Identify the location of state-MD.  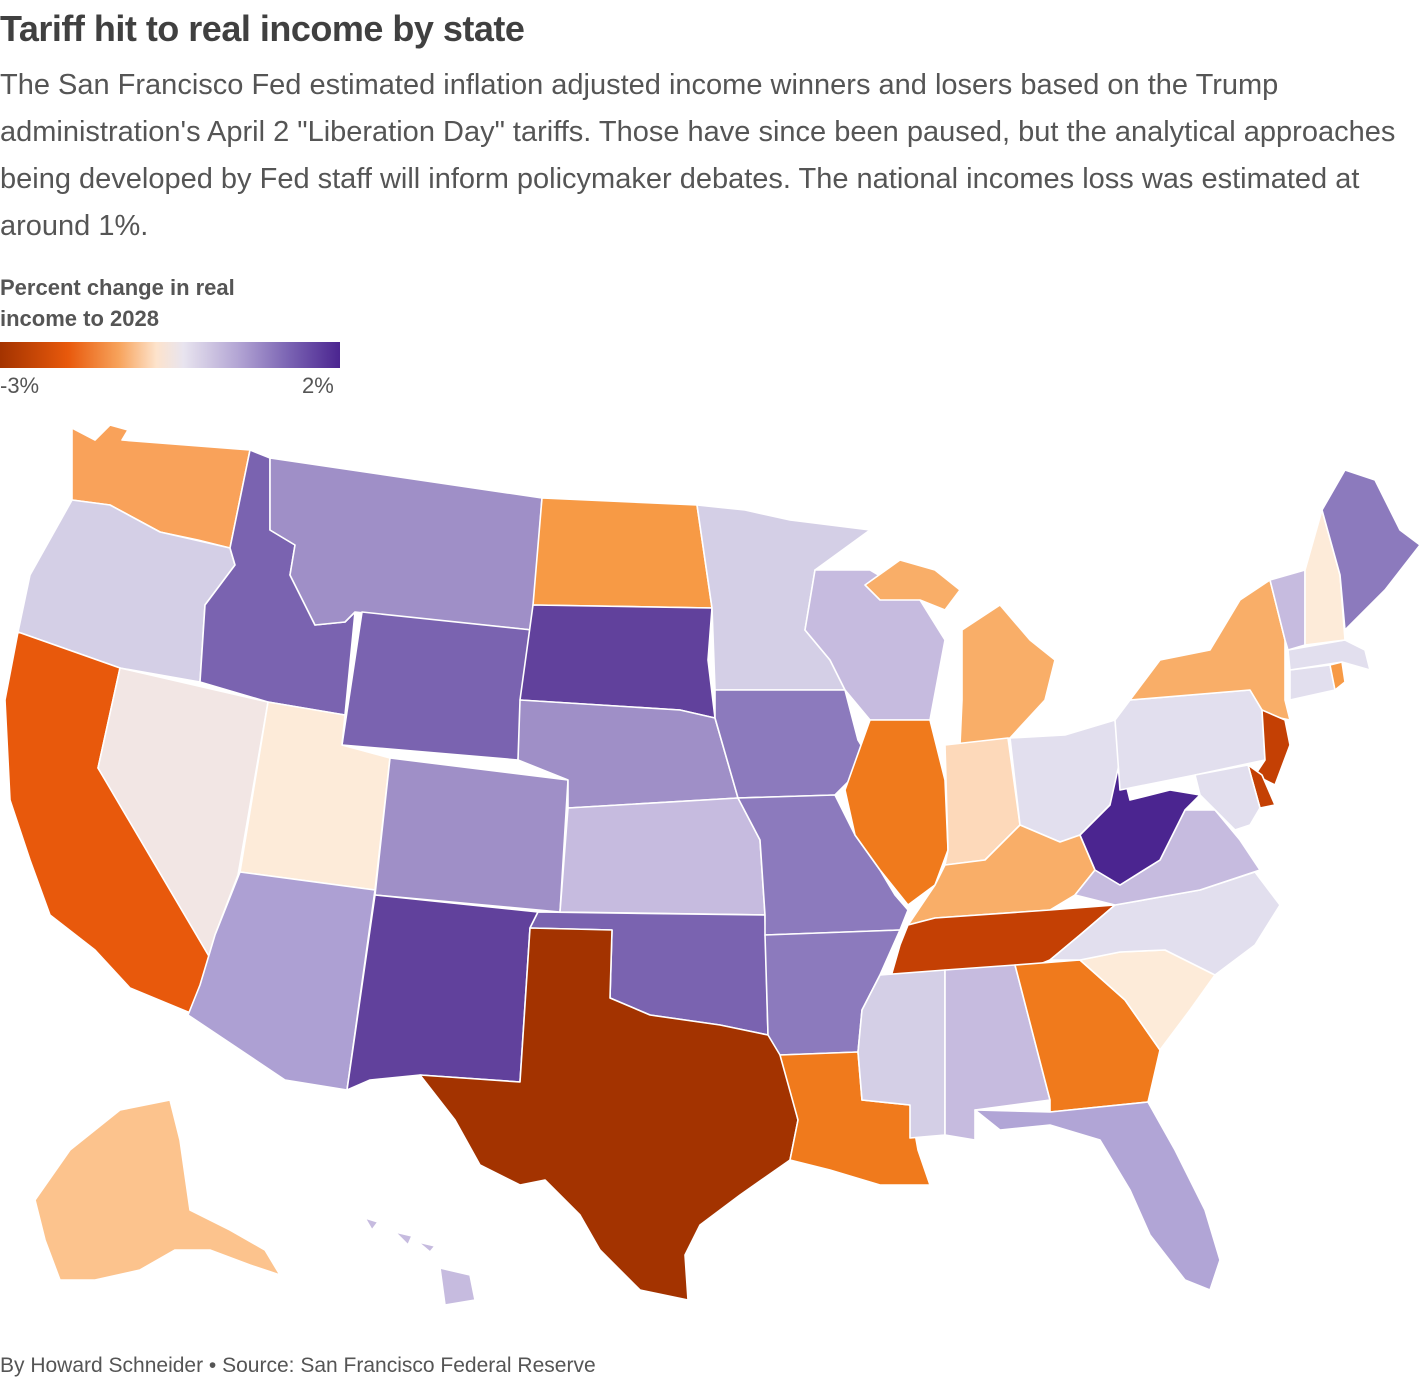
(1227, 797).